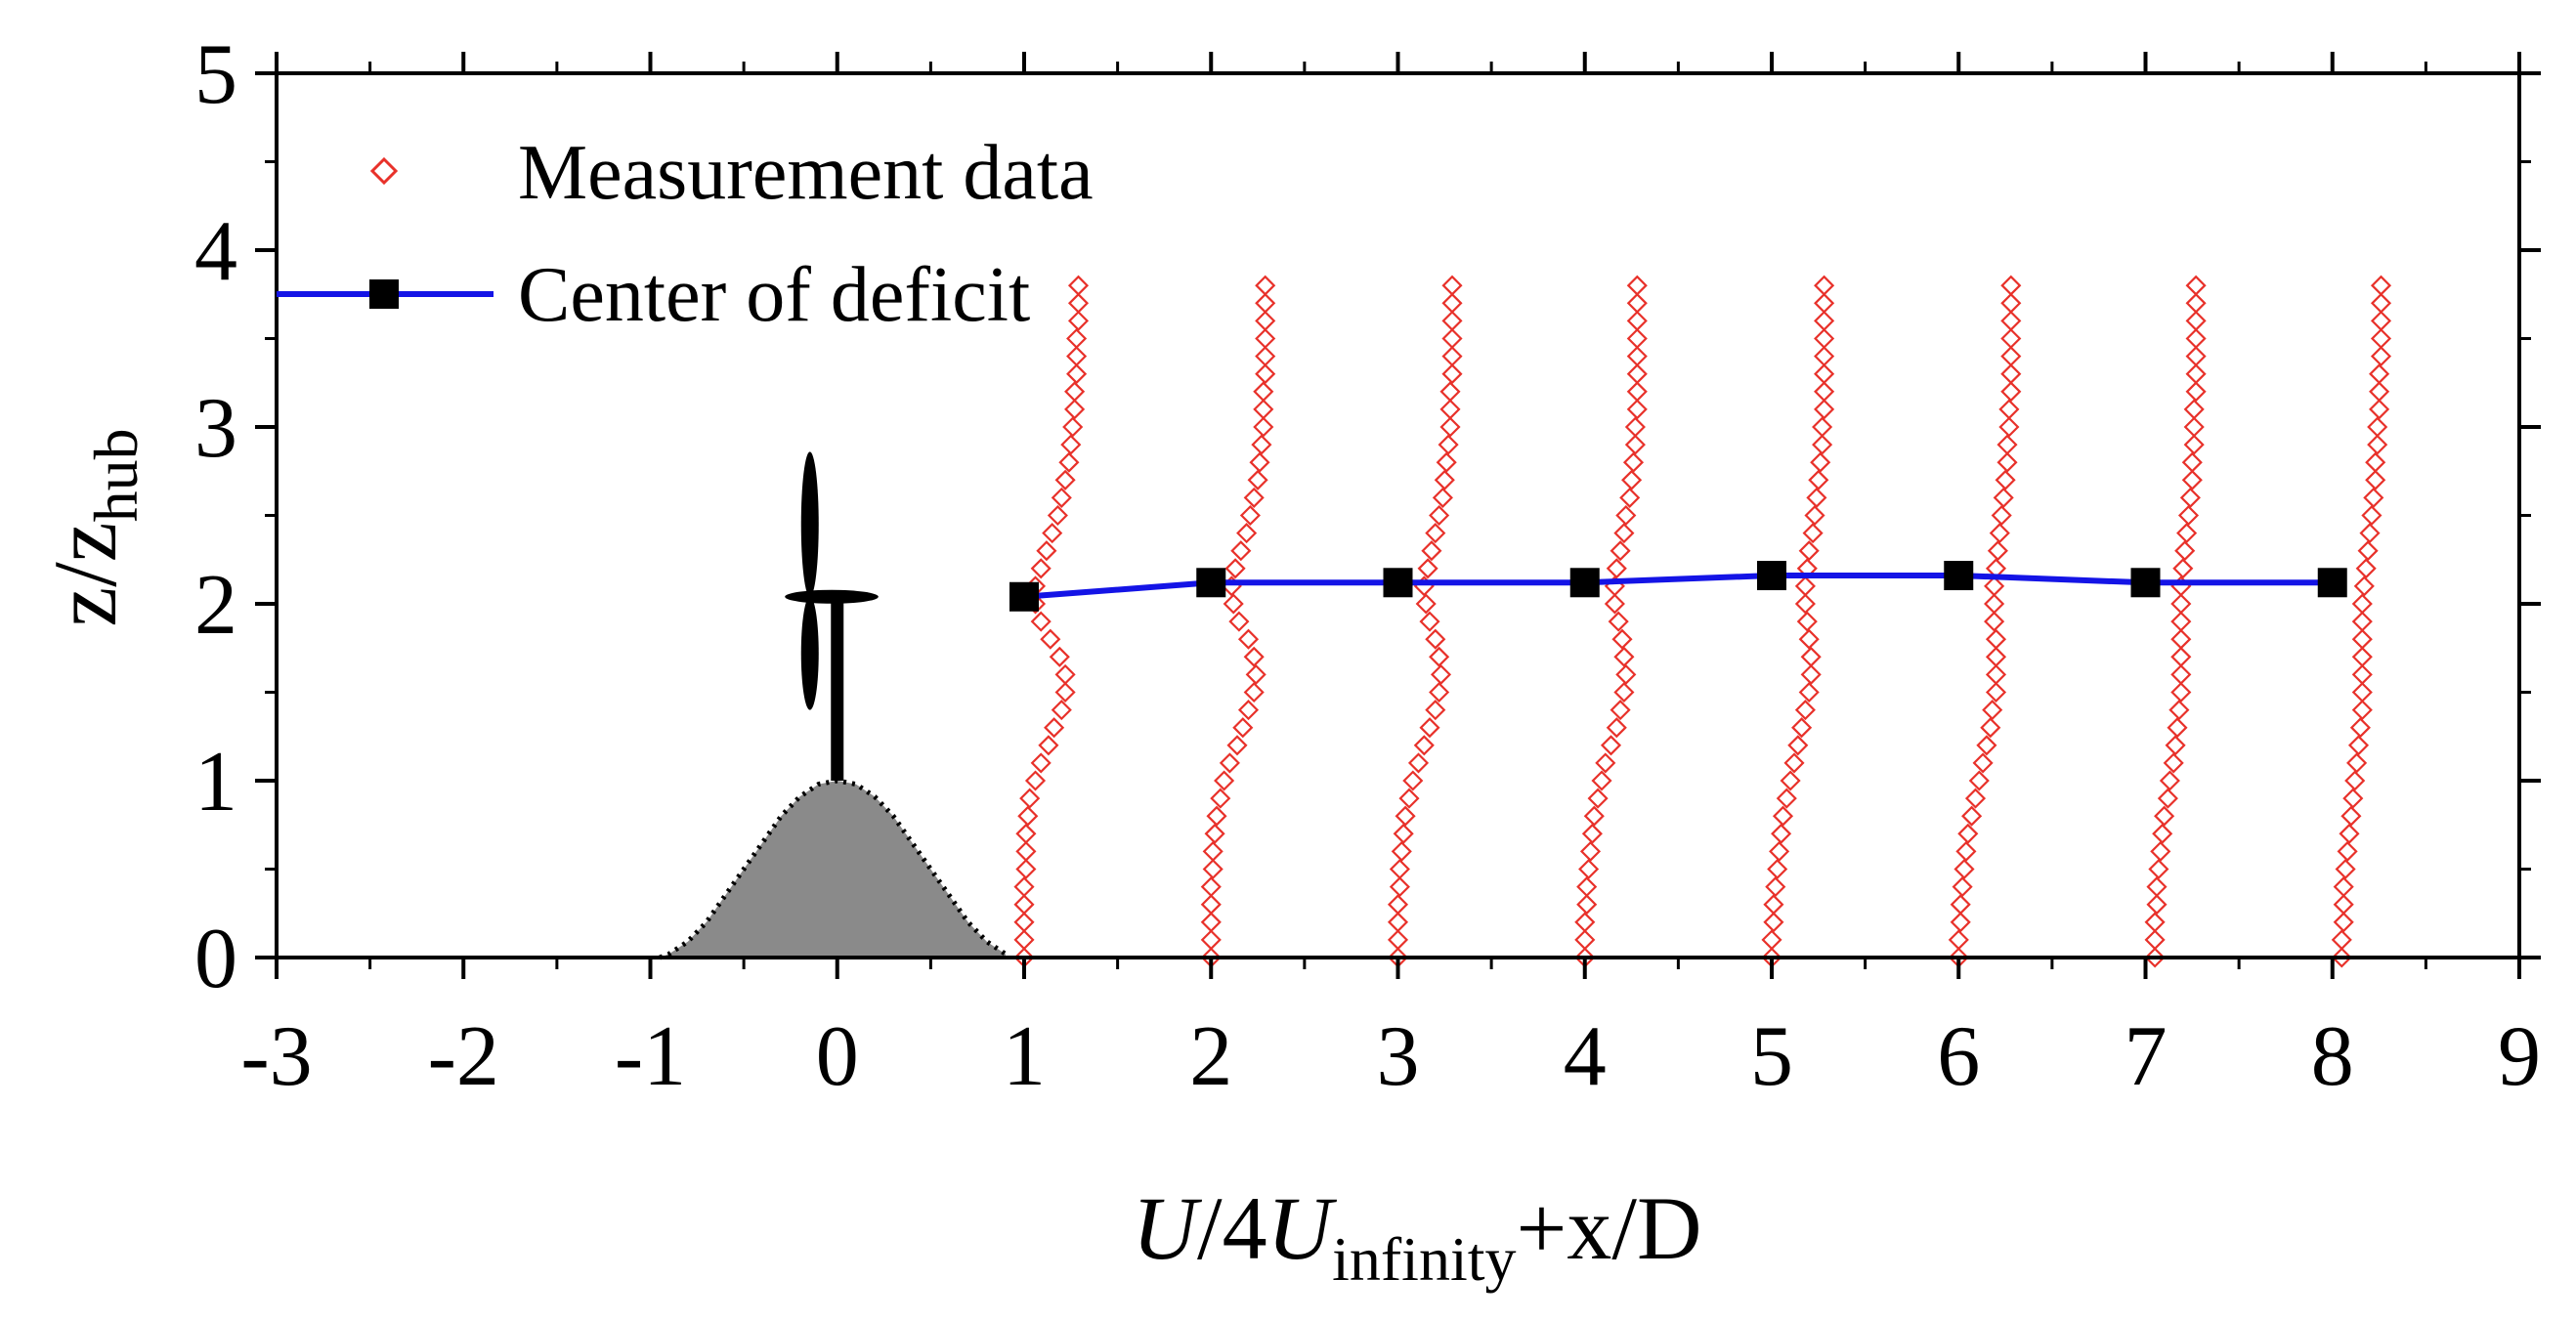  Describe the element at coordinates (1959, 1056) in the screenshot. I see `x-tick-label: 6` at that location.